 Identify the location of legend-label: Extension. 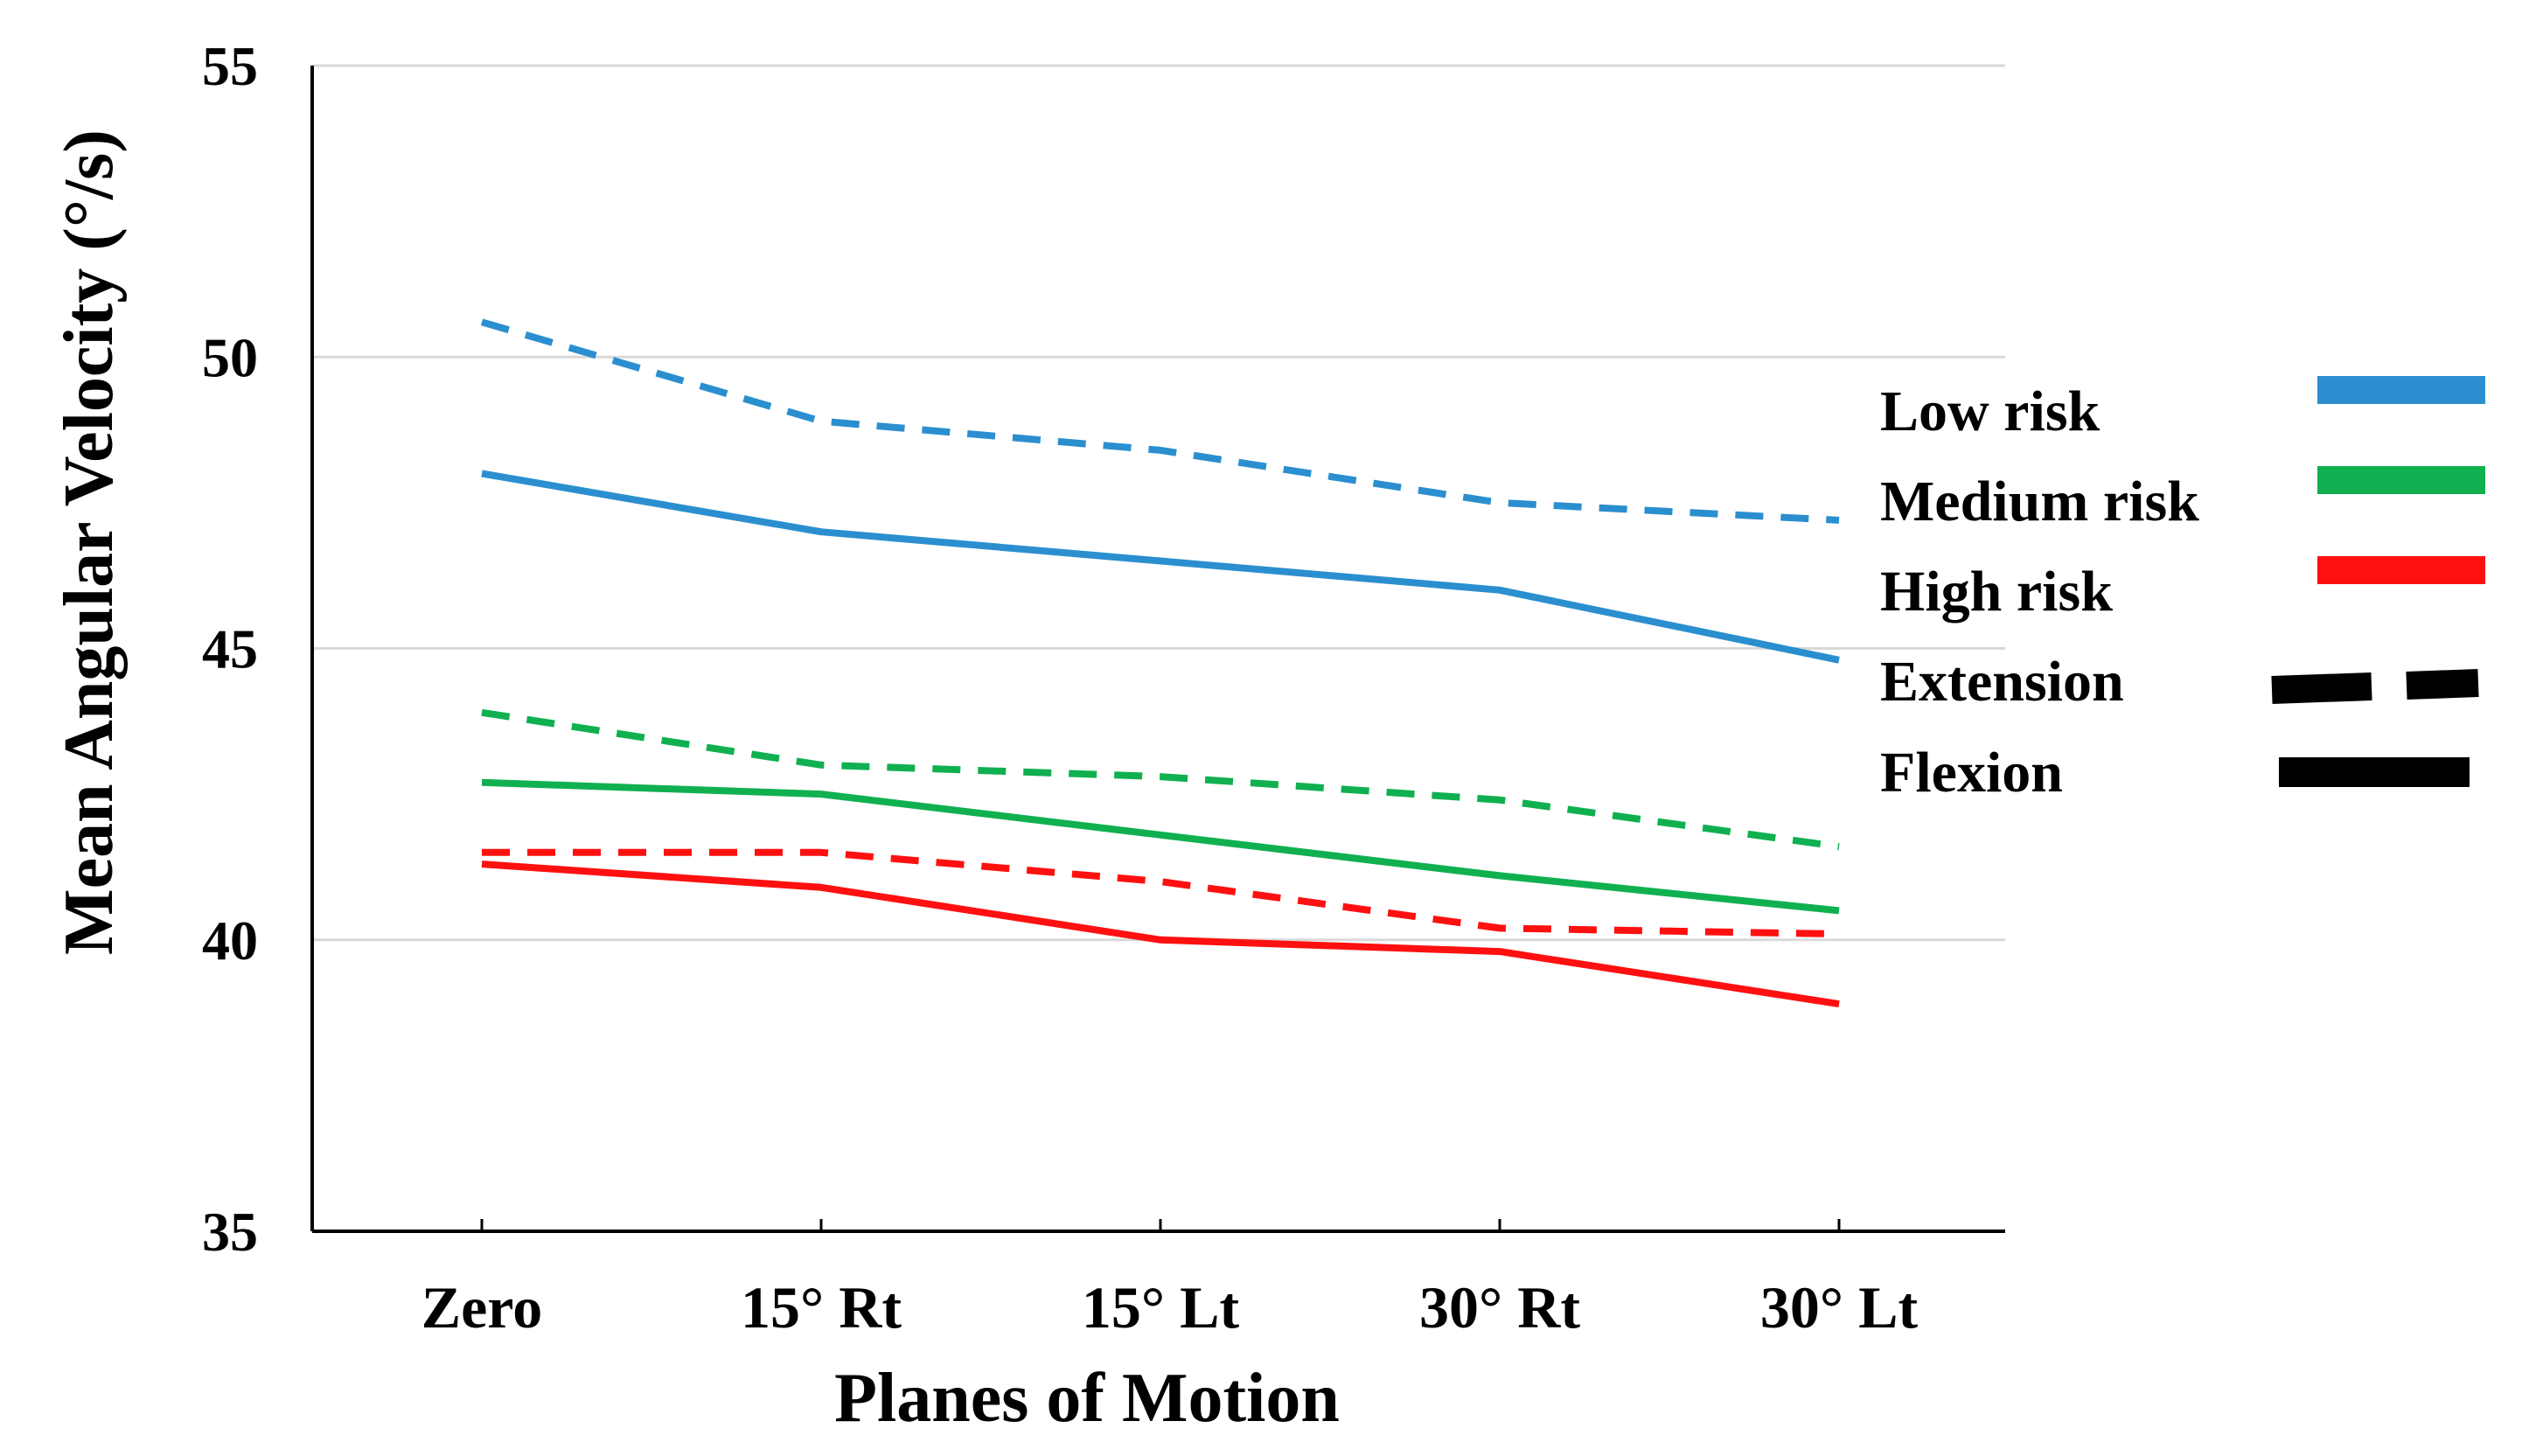
(2002, 682).